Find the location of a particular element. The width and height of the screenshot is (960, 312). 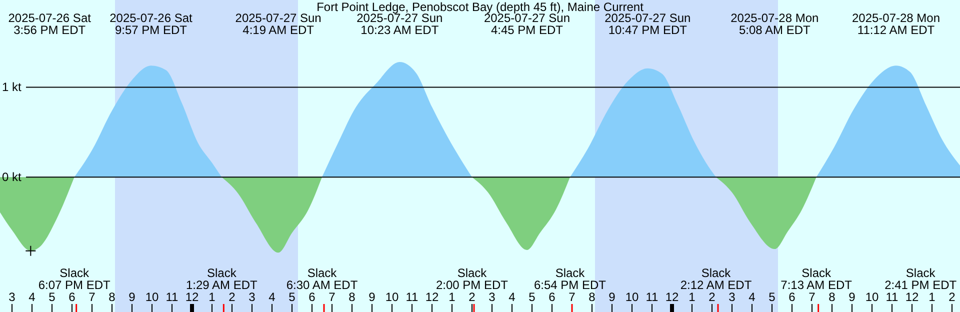

chart-title: Fort Point Ledge, Penobscot Bay (depth 45 ft), Maine Current is located at coordinates (480, 7).